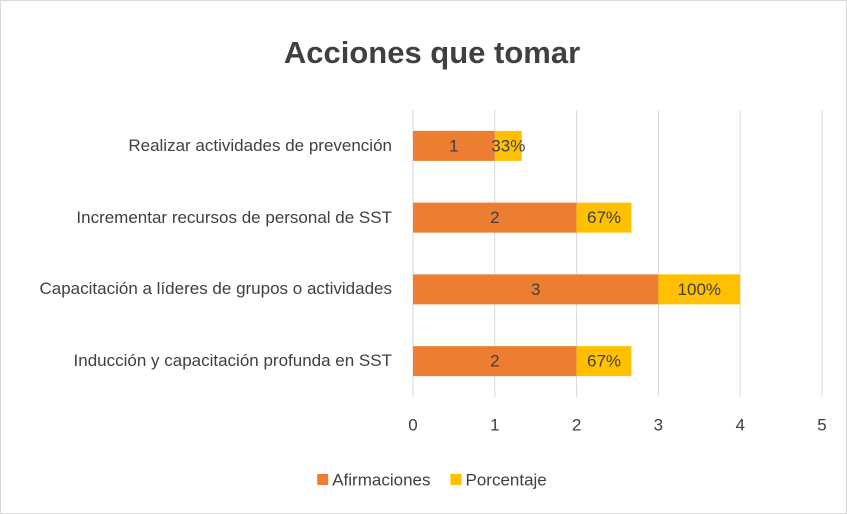  What do you see at coordinates (260, 145) in the screenshot?
I see `category-label: Realizar actividades de prevención` at bounding box center [260, 145].